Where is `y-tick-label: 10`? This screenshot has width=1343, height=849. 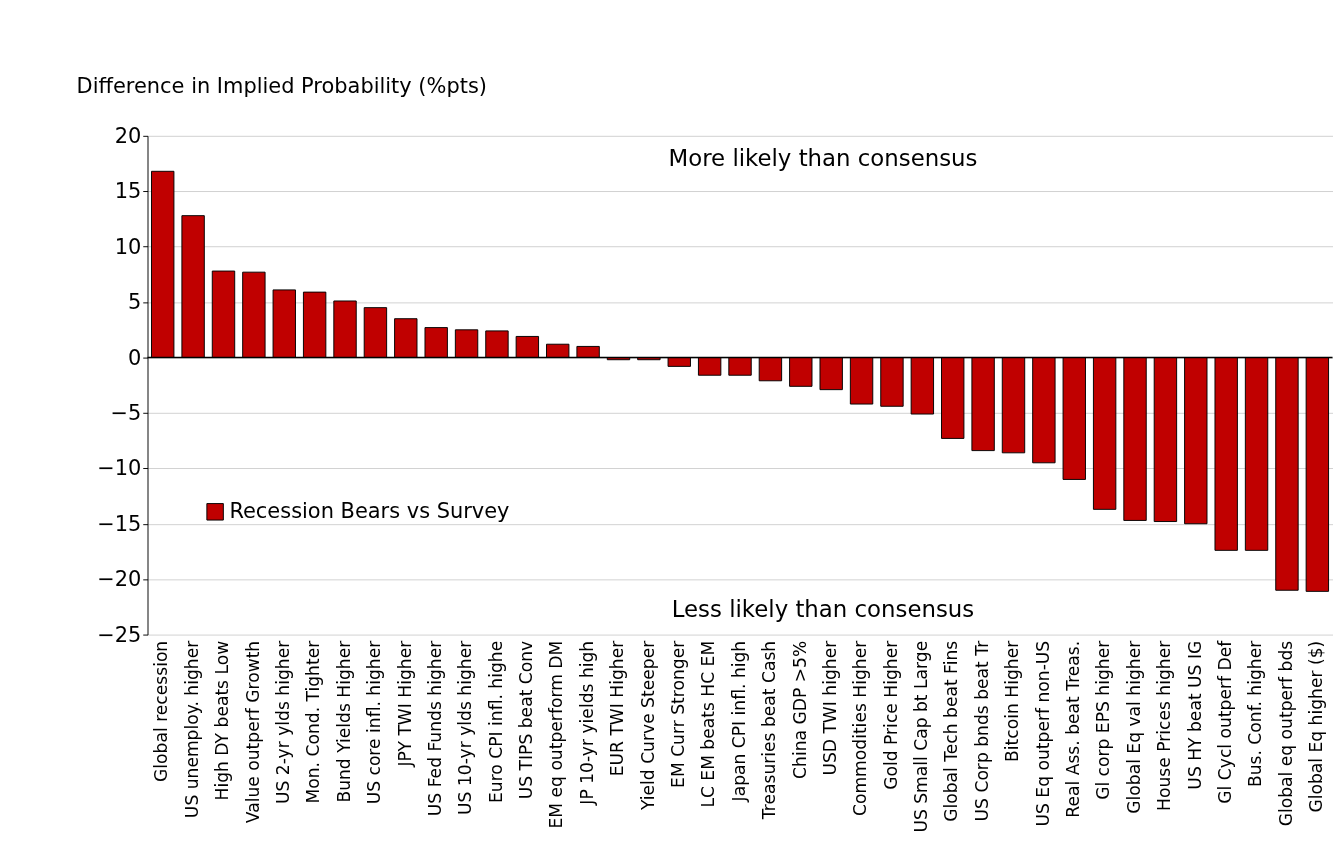
y-tick-label: 10 is located at coordinates (128, 246).